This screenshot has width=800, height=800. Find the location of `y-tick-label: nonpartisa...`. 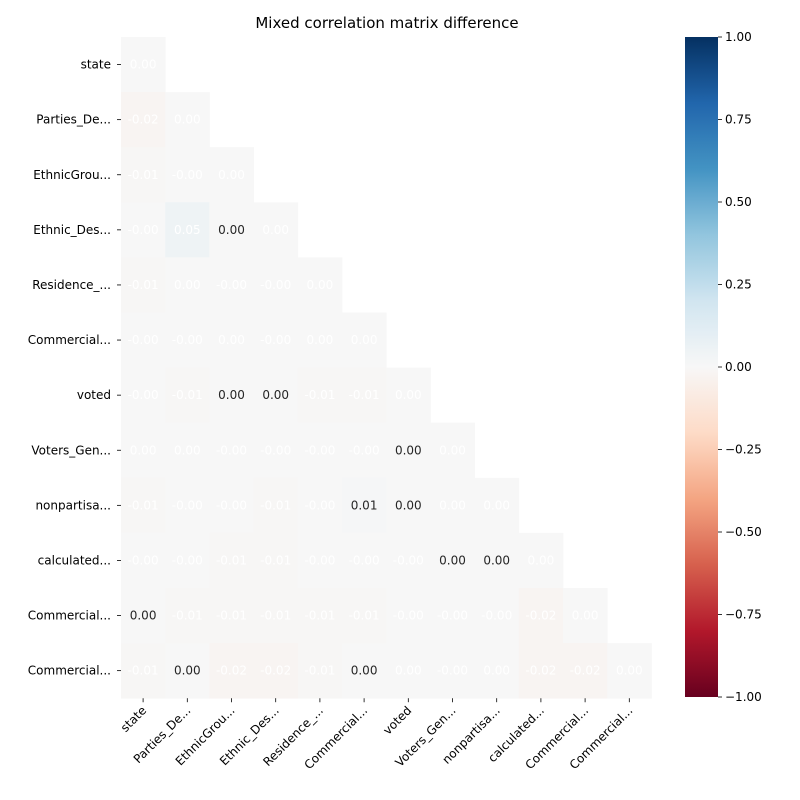

y-tick-label: nonpartisa... is located at coordinates (73, 505).